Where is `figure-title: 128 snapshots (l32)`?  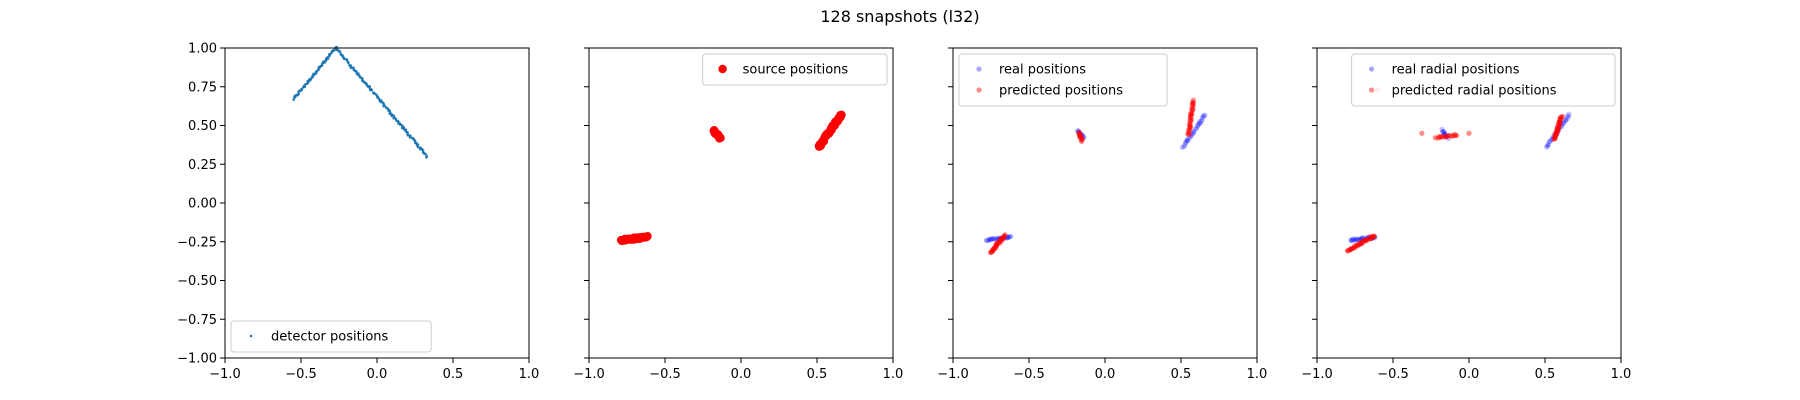
figure-title: 128 snapshots (l32) is located at coordinates (899, 16).